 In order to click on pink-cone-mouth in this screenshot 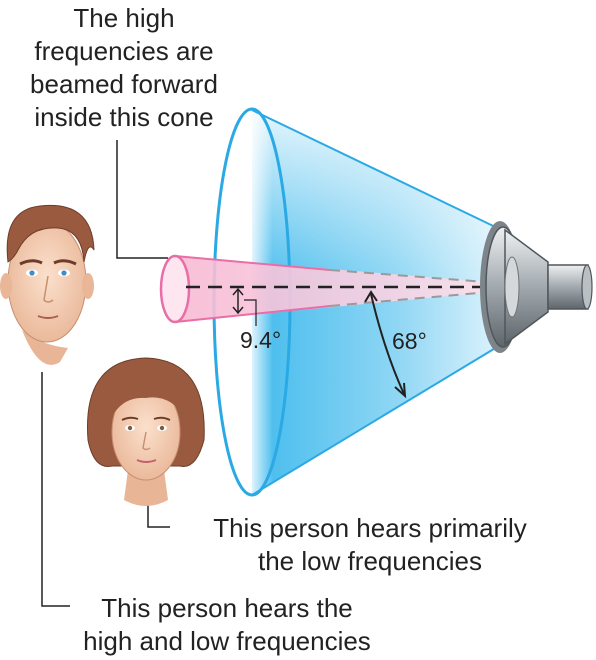, I will do `click(175, 289)`.